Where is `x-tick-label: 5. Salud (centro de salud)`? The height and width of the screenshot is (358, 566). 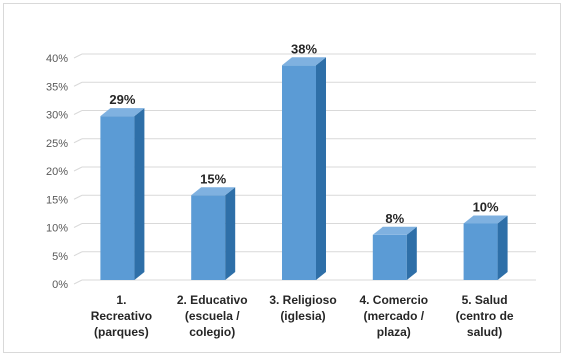
x-tick-label: 5. Salud (centro de salud) is located at coordinates (485, 316).